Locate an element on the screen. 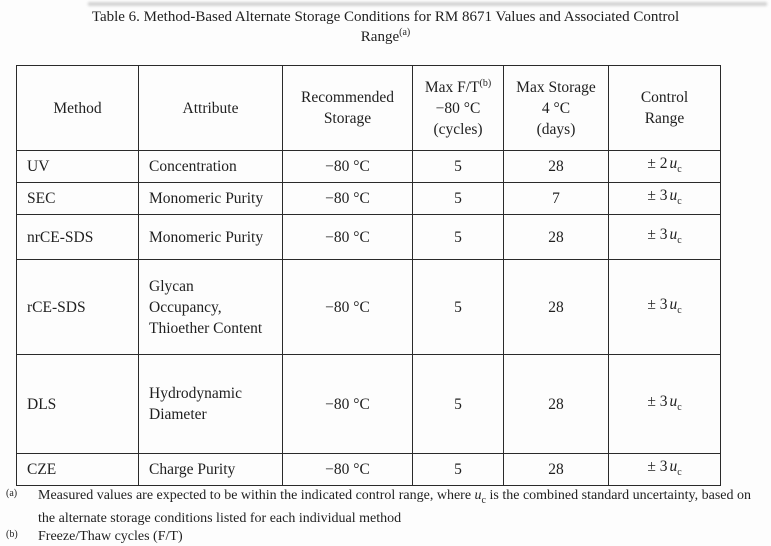 The image size is (771, 546). footnote-a-marker: (a) is located at coordinates (12, 493).